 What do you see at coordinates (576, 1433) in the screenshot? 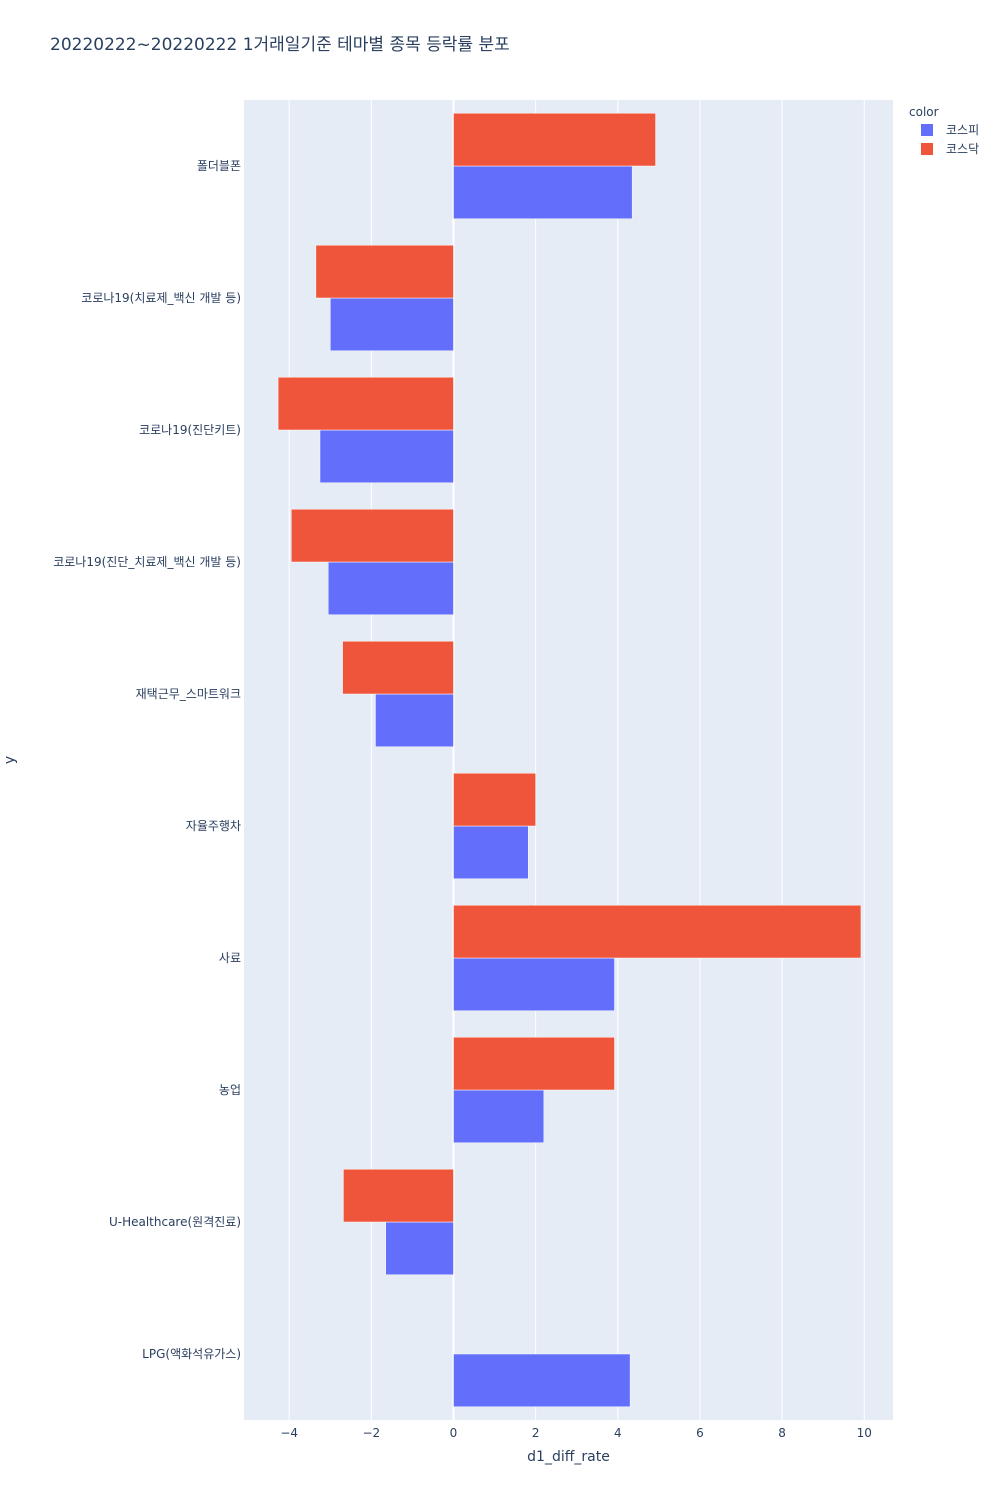
I see `x-axis-ticks: −4 −2 0 2 4 6 8 10` at bounding box center [576, 1433].